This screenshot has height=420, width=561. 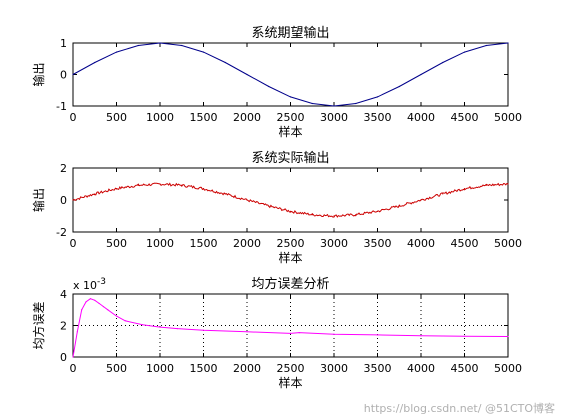 What do you see at coordinates (61, 106) in the screenshot?
I see `y-tick-label: -1` at bounding box center [61, 106].